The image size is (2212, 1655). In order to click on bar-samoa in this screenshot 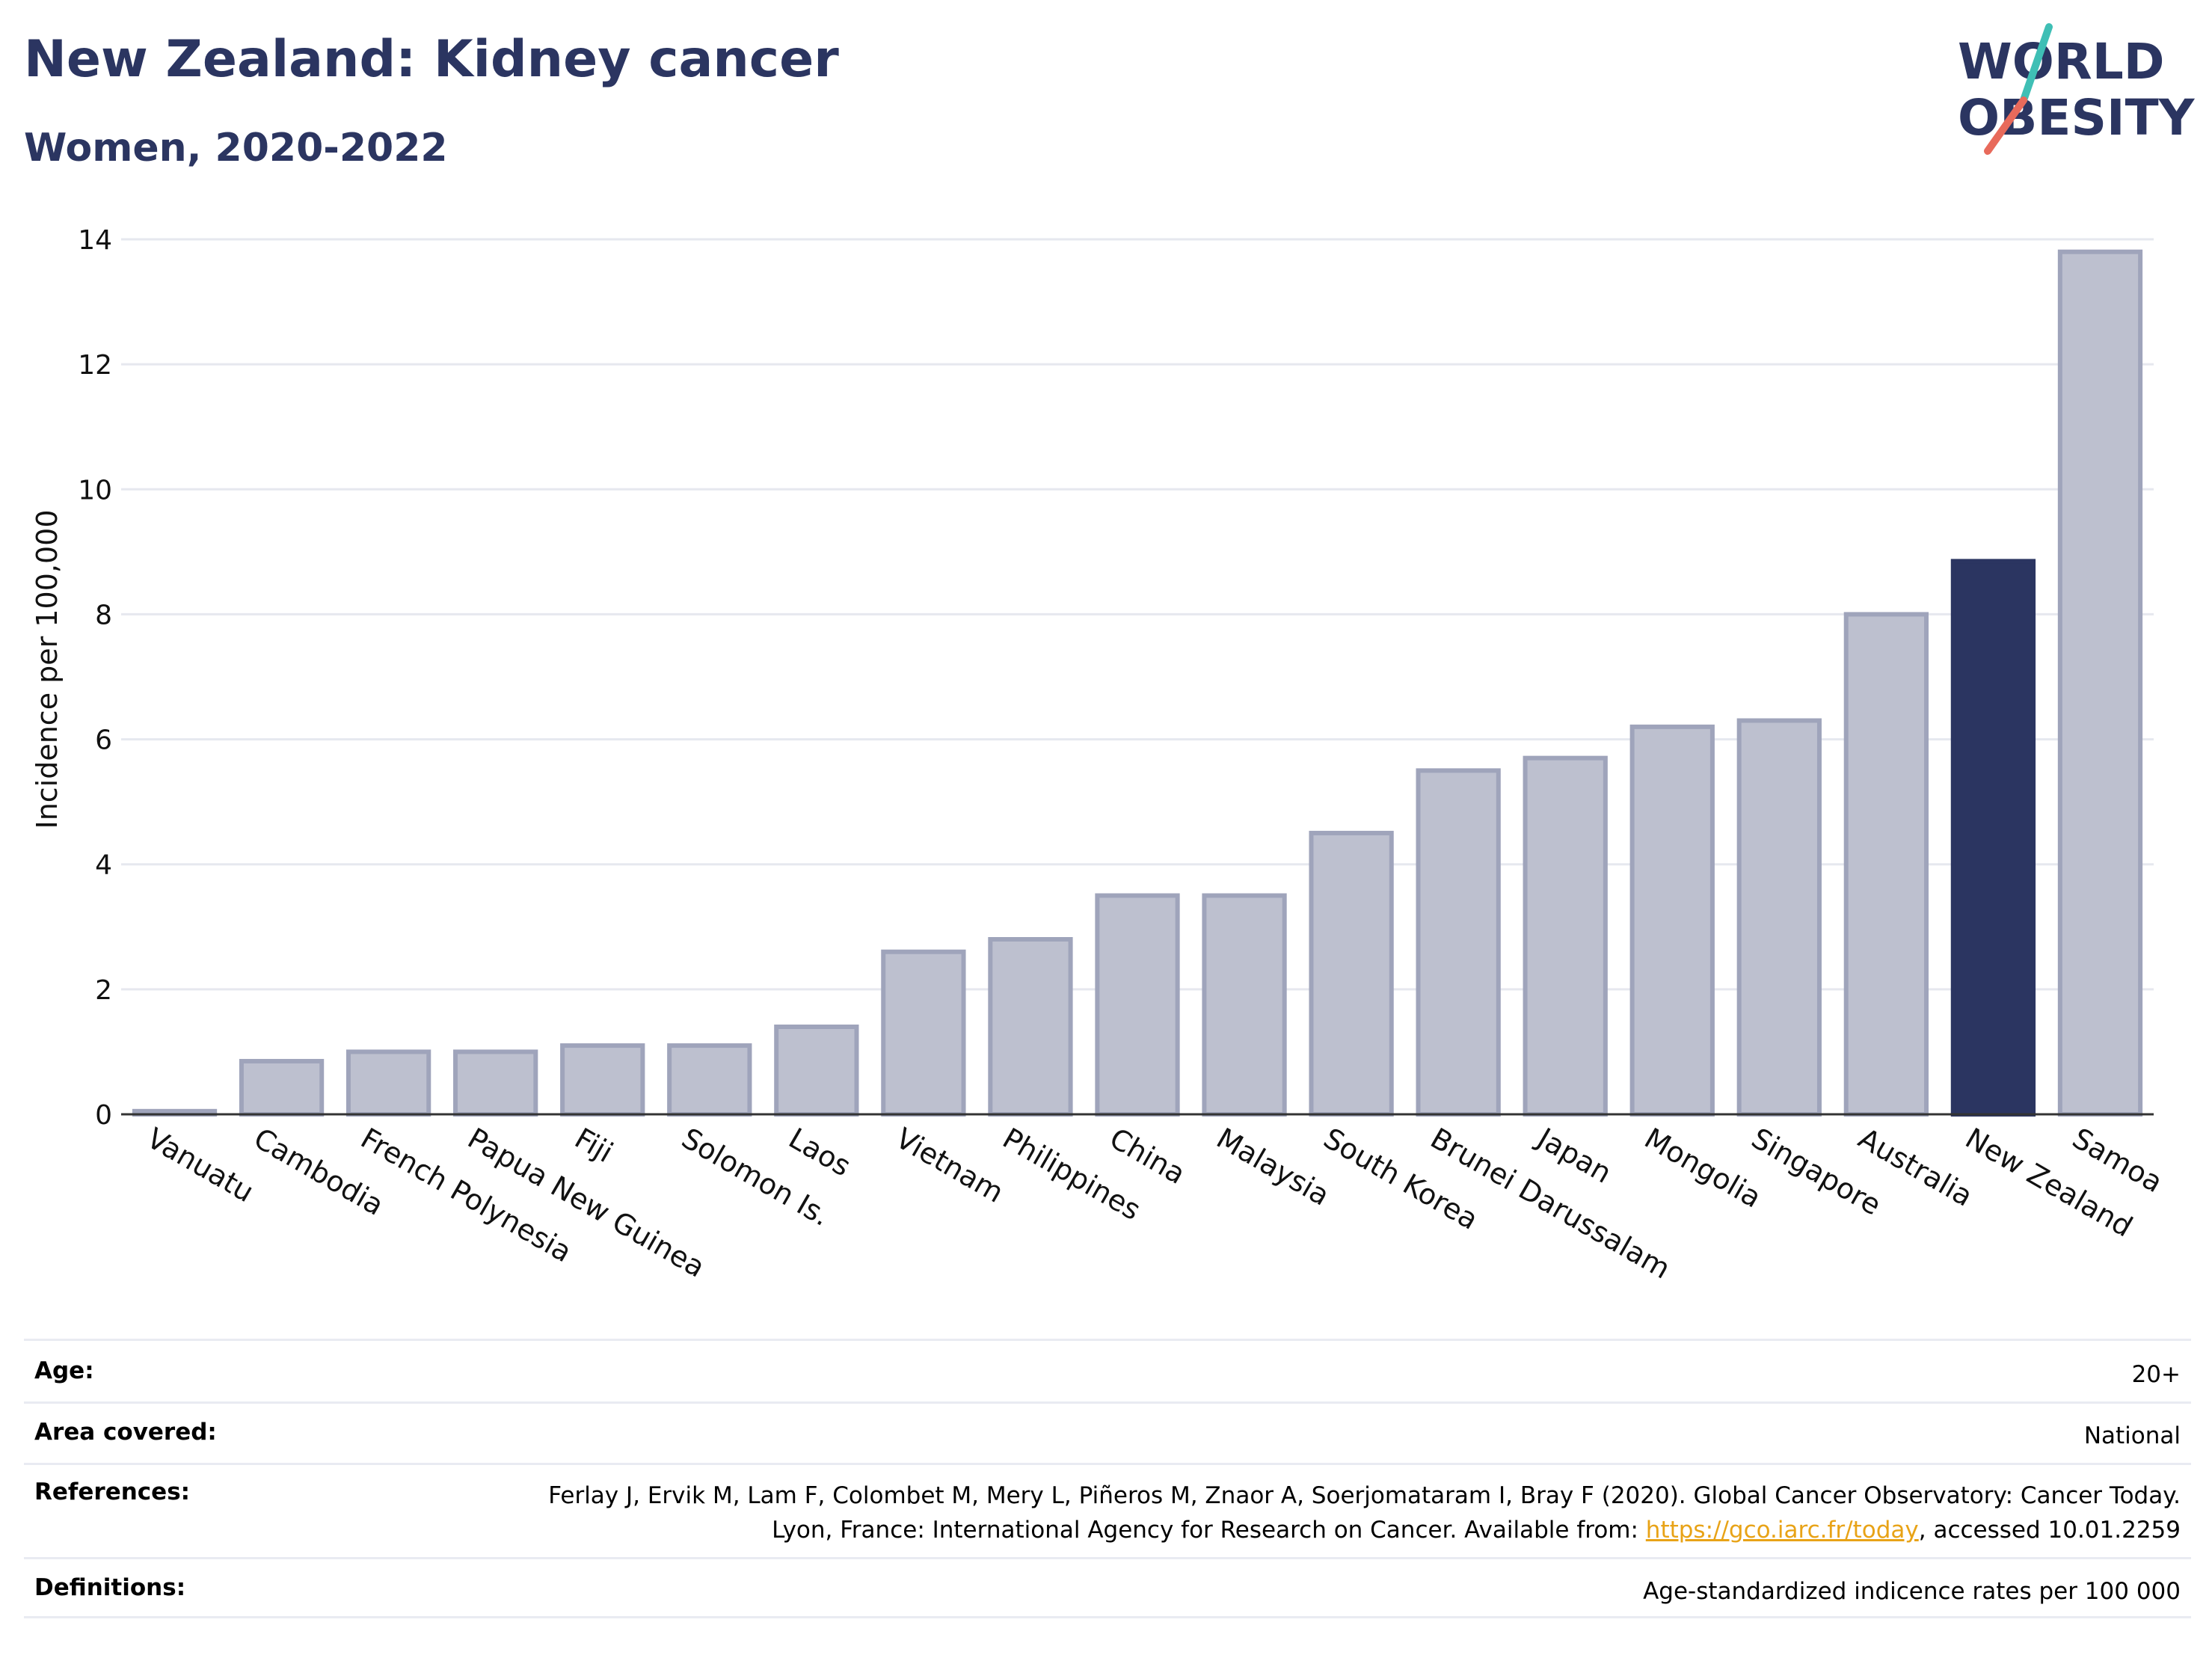, I will do `click(2100, 683)`.